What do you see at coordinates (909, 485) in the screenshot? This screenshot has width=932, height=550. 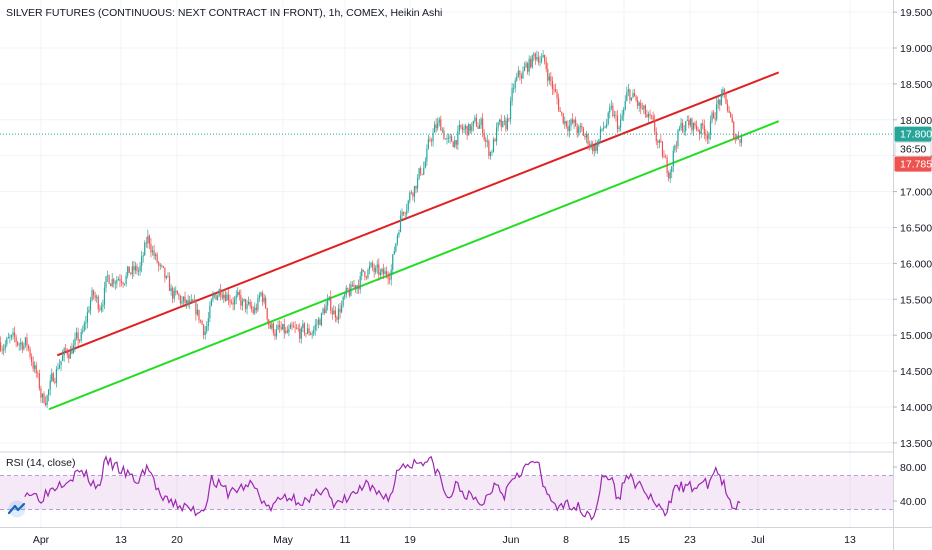 I see `rsi-axis: 80.00 40.00` at bounding box center [909, 485].